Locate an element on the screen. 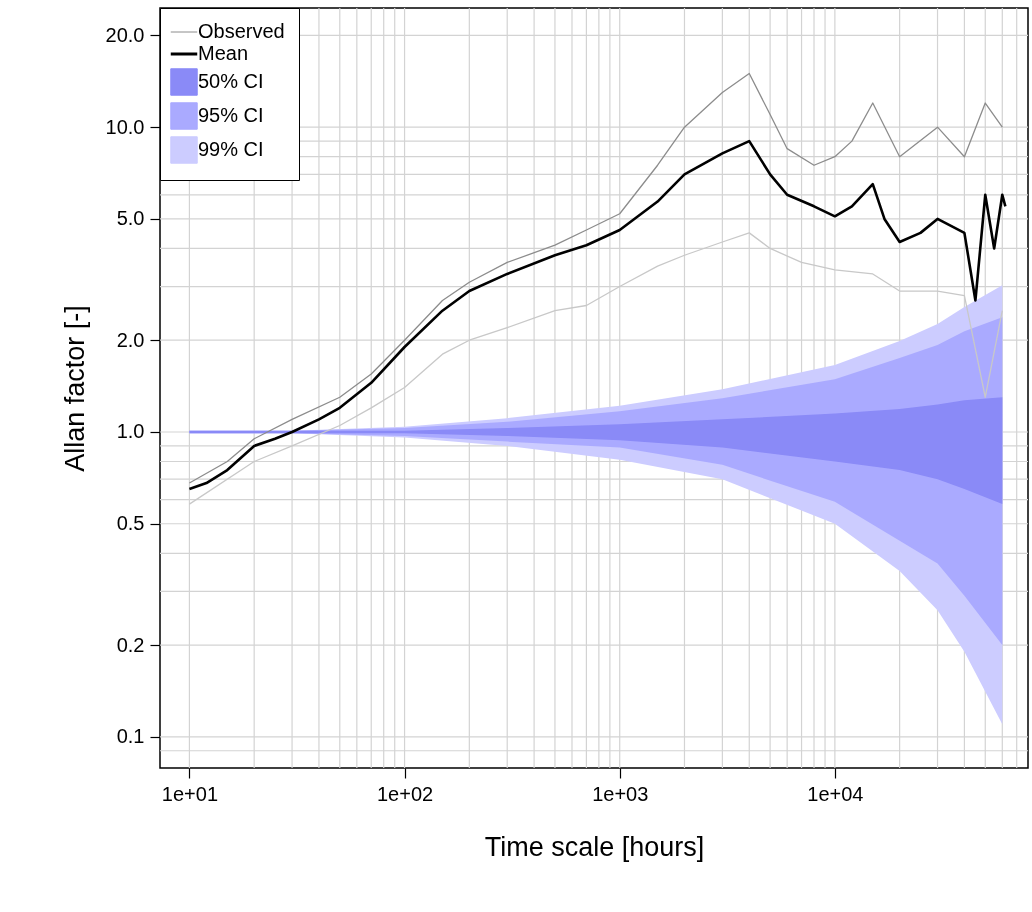 The height and width of the screenshot is (912, 1032). y-tick-label: 20.0 is located at coordinates (125, 34).